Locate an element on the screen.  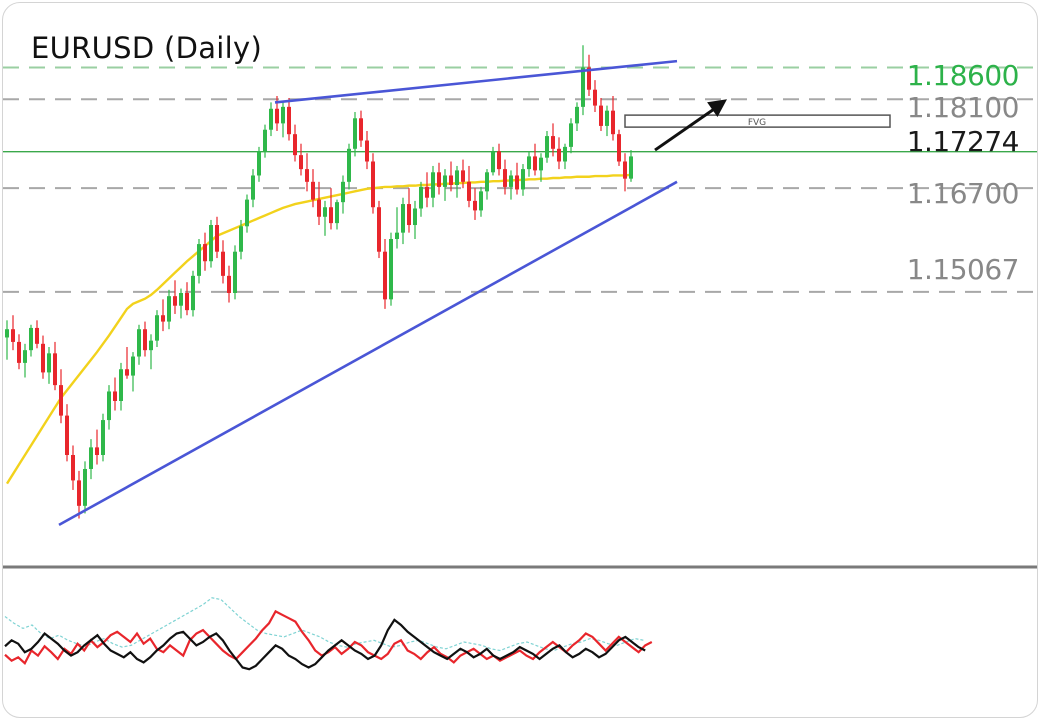
chart-title: EURUSD (Daily) is located at coordinates (147, 48).